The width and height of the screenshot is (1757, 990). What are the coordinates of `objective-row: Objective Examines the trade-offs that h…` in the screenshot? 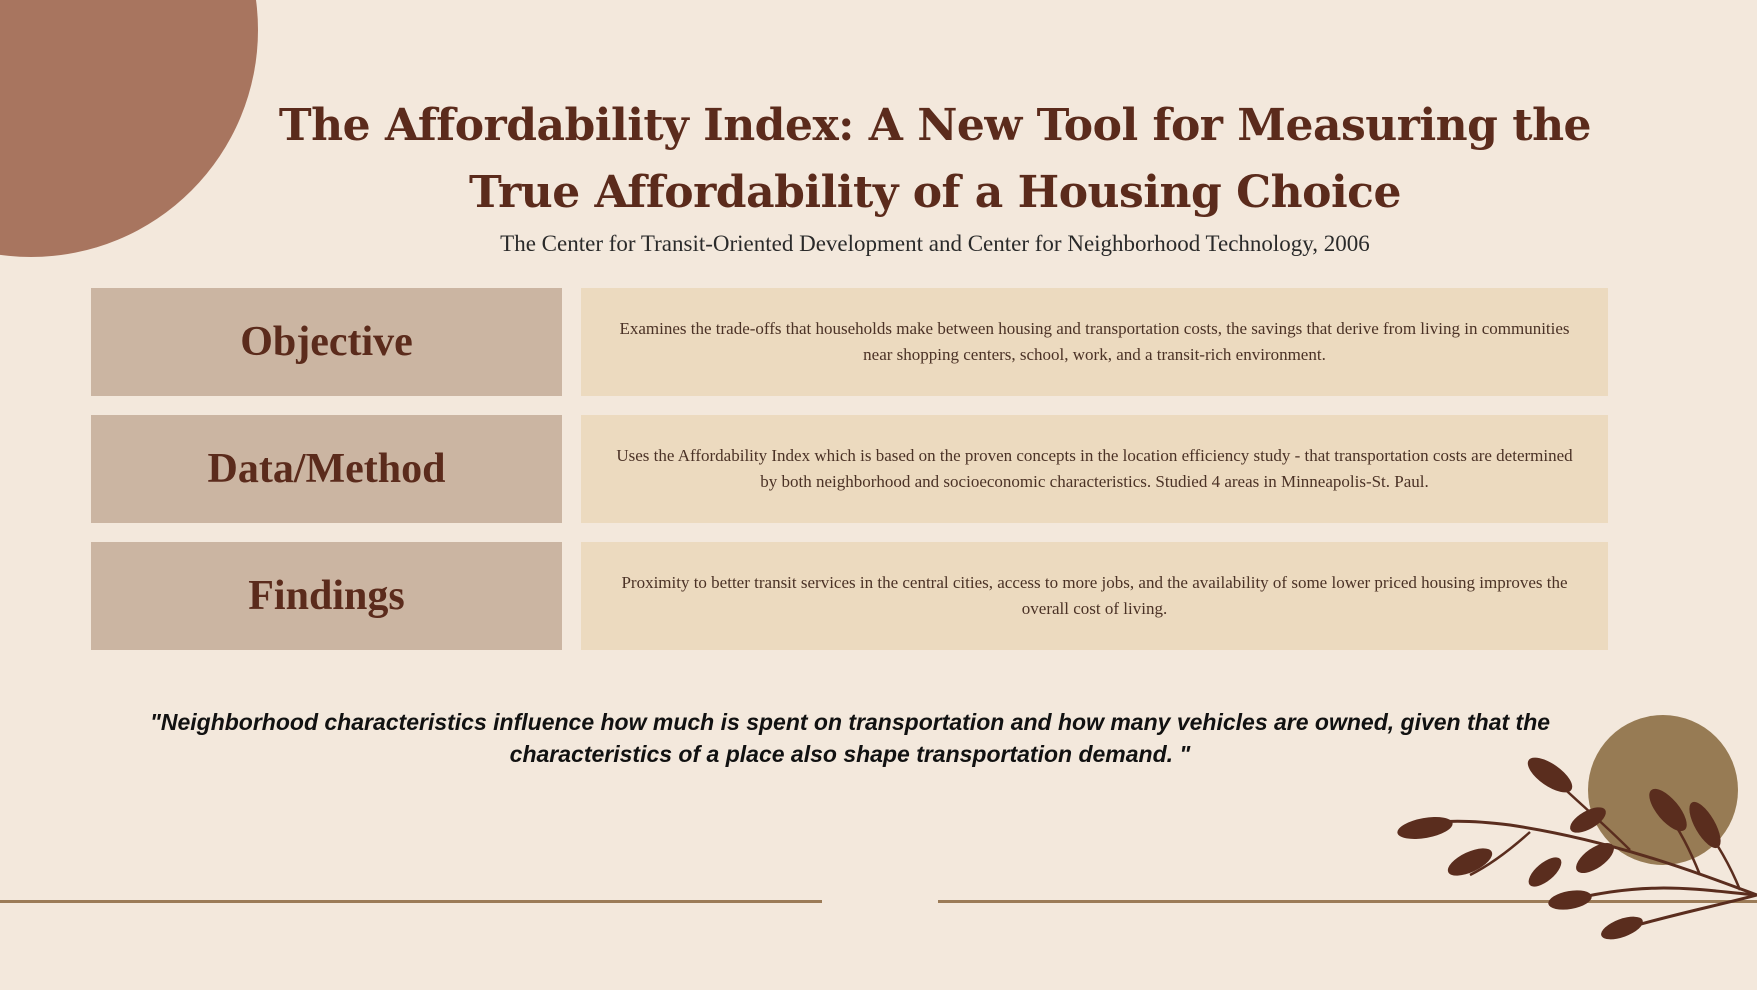 It's located at (849, 342).